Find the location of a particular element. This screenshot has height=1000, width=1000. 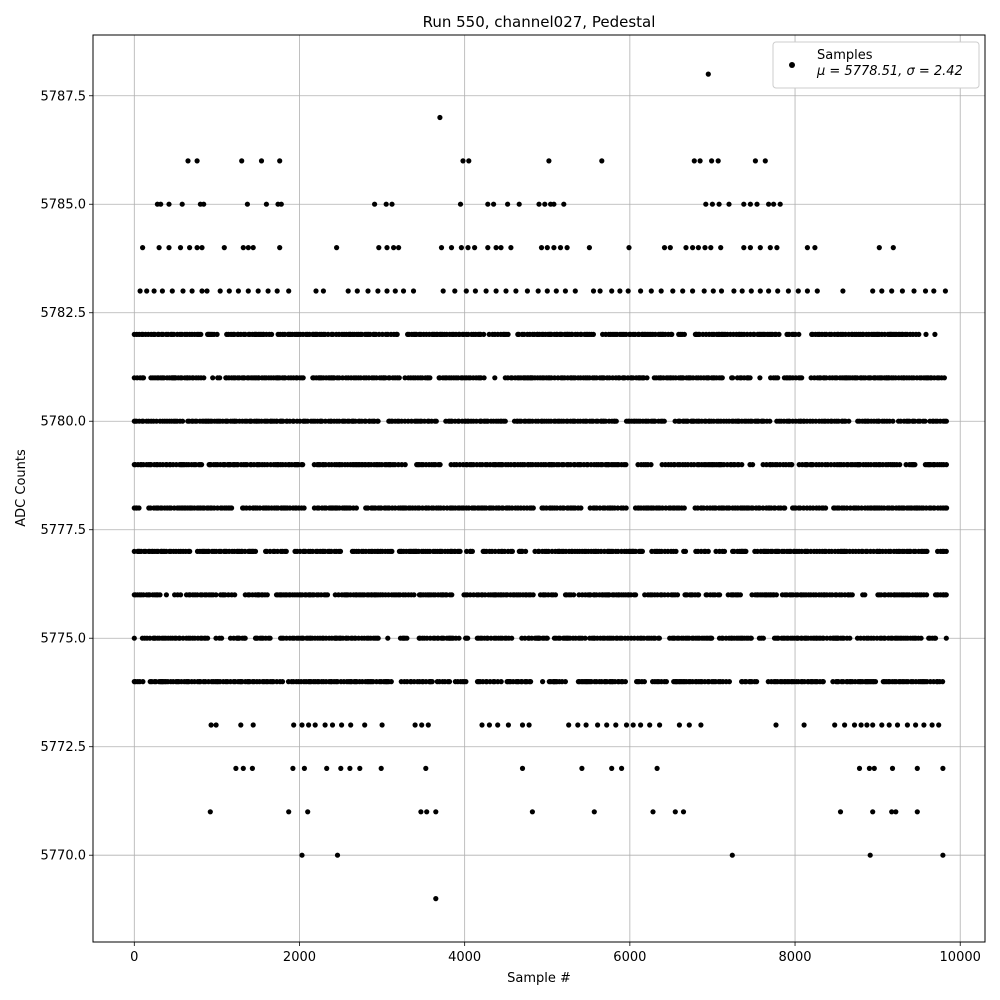

x-tick-label: 10000 is located at coordinates (960, 957).